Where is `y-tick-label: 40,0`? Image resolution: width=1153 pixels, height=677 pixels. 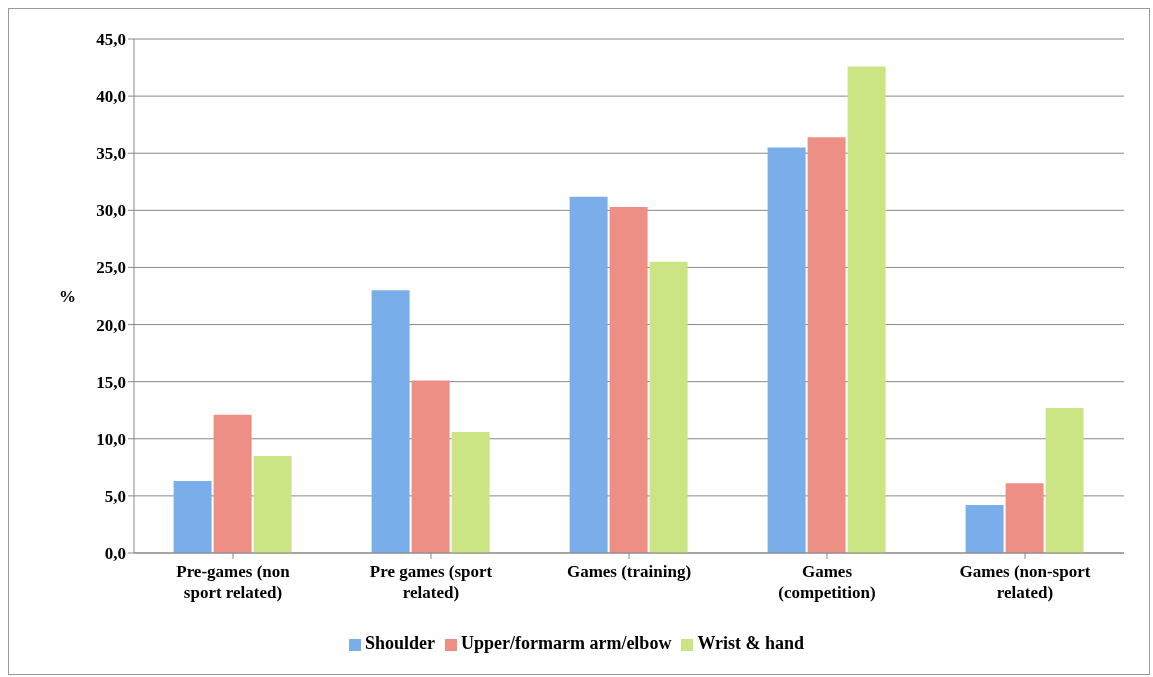
y-tick-label: 40,0 is located at coordinates (111, 97).